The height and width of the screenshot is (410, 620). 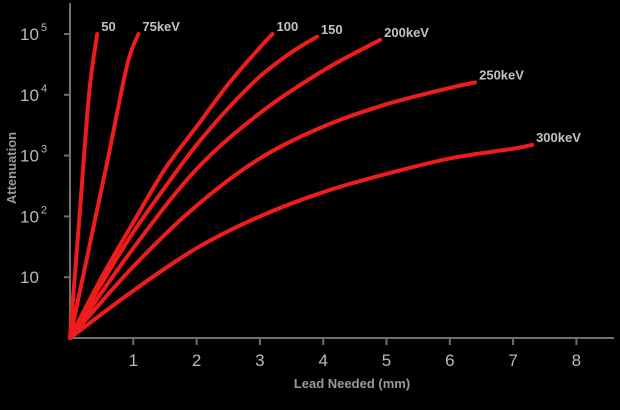 I want to click on x-tick-label: 7, so click(x=512, y=360).